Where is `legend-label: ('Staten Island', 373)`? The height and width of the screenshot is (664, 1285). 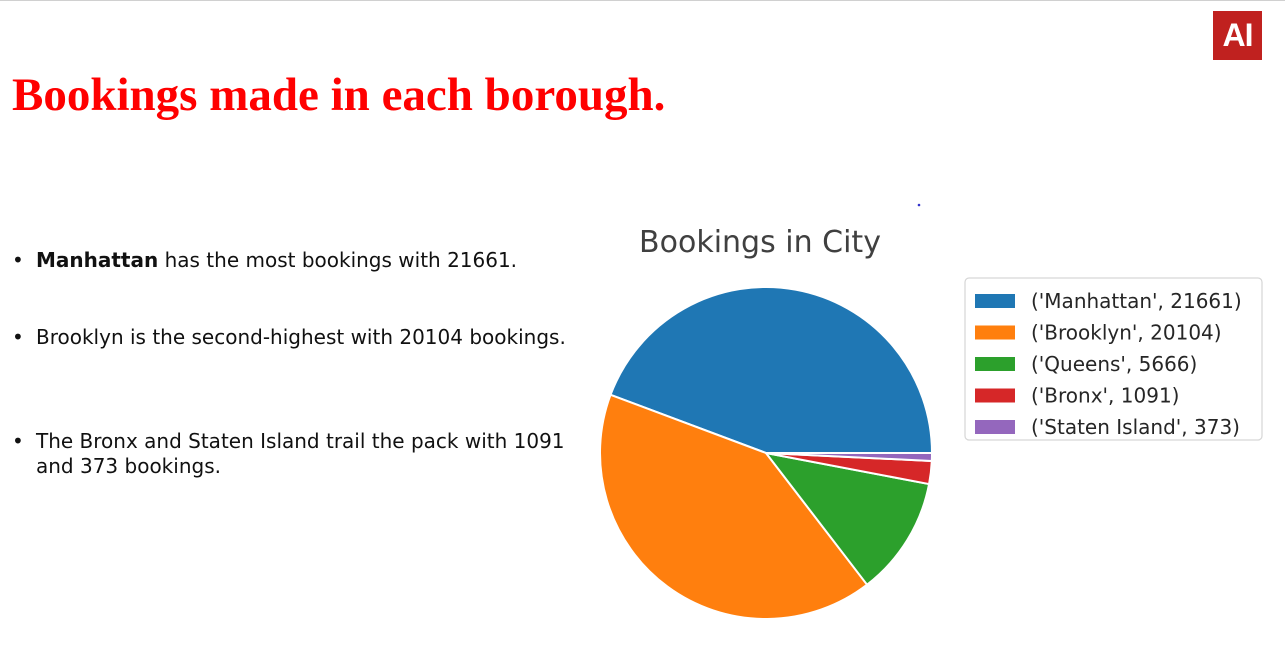
legend-label: ('Staten Island', 373) is located at coordinates (1135, 427).